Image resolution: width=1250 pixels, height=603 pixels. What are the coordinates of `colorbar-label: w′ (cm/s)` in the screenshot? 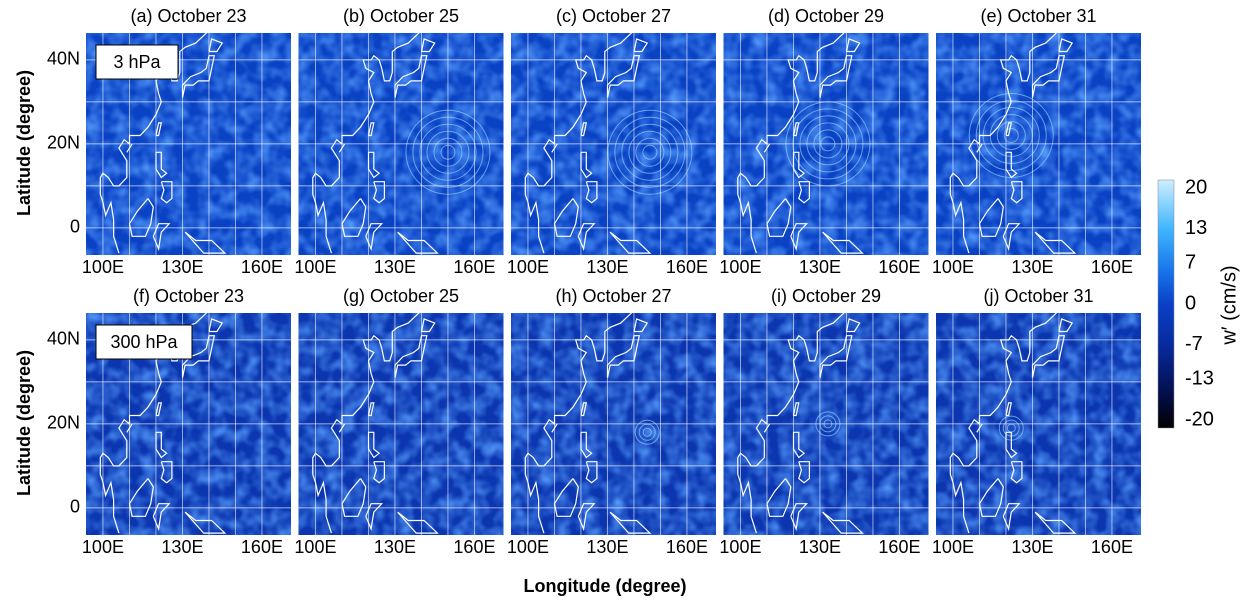 It's located at (1229, 305).